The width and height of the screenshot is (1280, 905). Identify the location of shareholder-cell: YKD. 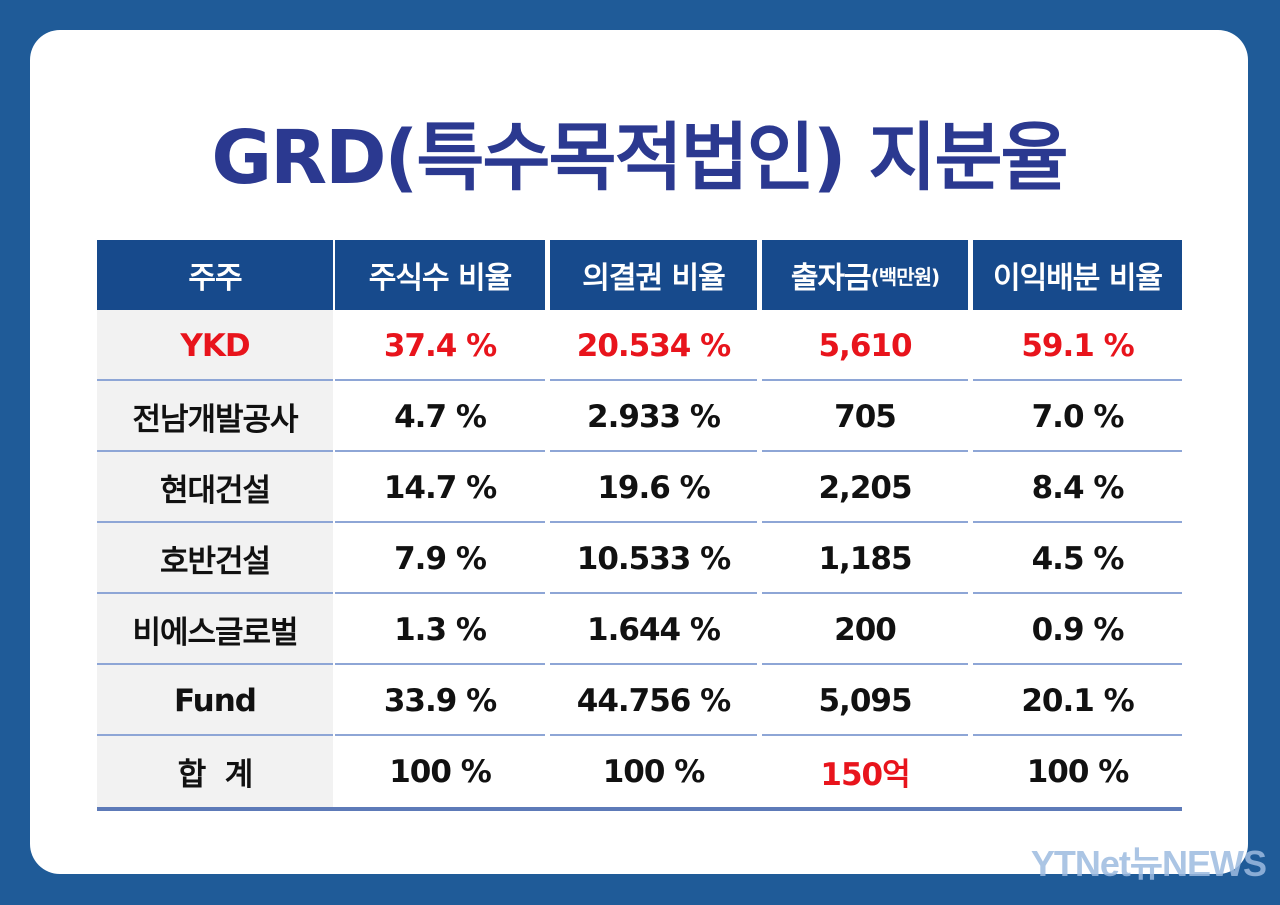
(215, 345).